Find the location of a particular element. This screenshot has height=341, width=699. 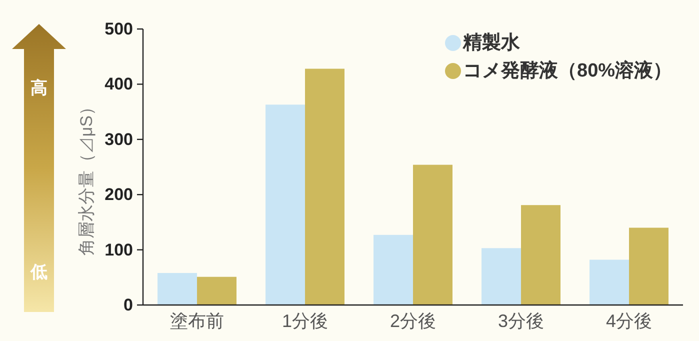

y-tick-label: 100 is located at coordinates (118, 250).